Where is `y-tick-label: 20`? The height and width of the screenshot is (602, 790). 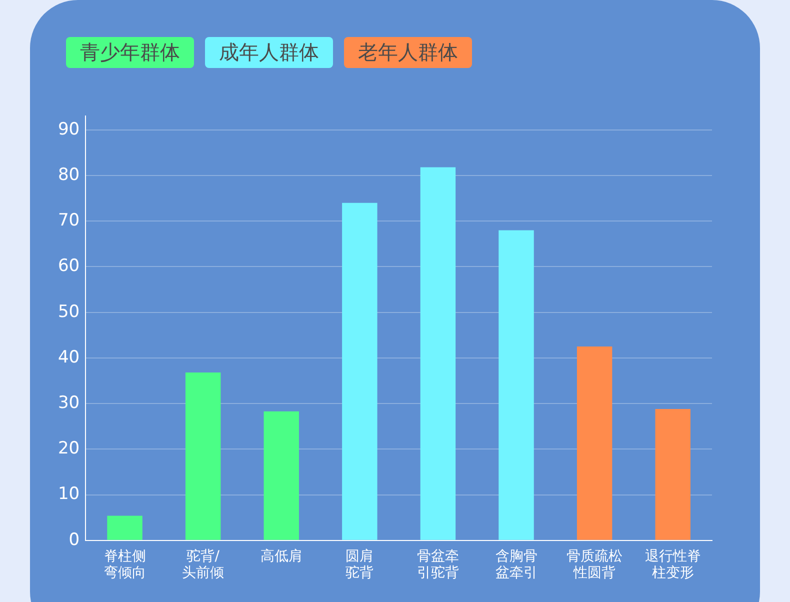 y-tick-label: 20 is located at coordinates (69, 448).